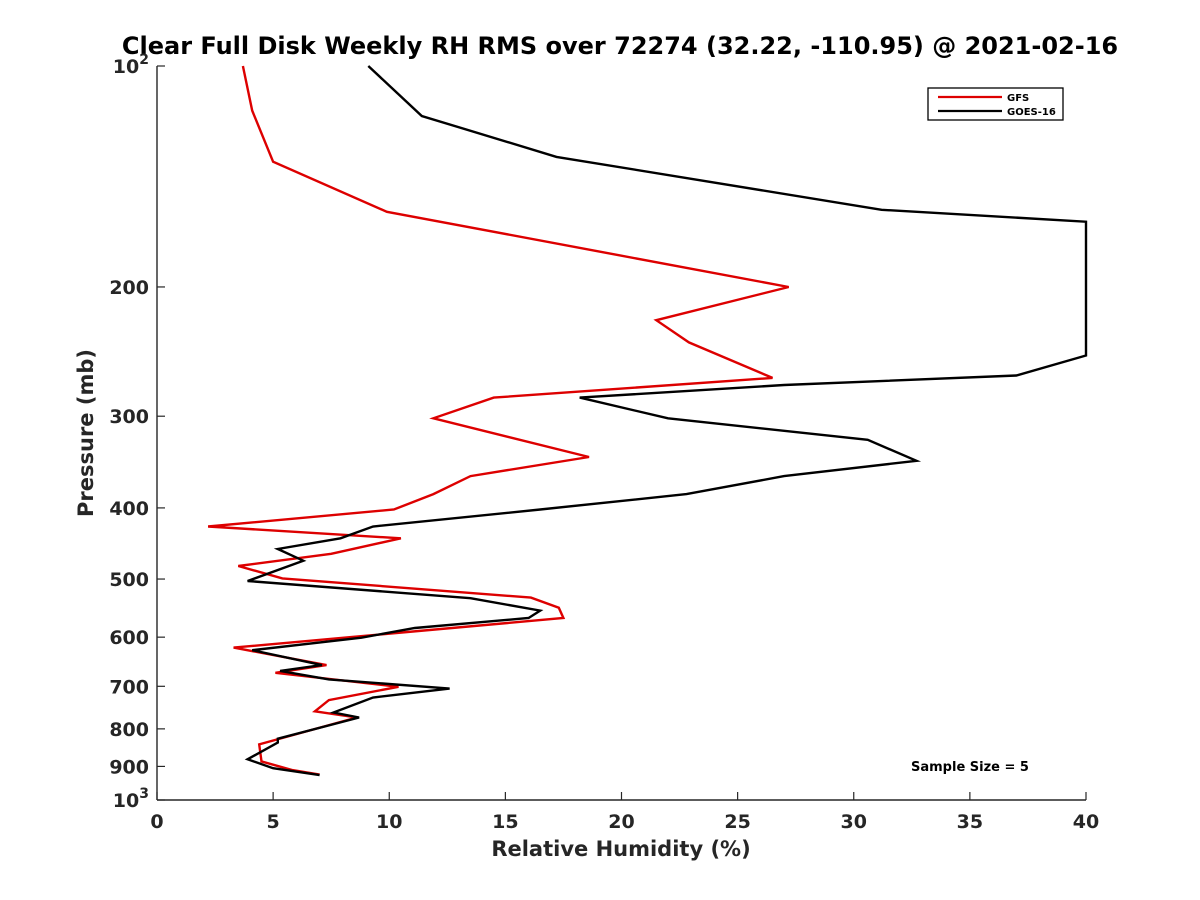 The width and height of the screenshot is (1200, 900). Describe the element at coordinates (389, 822) in the screenshot. I see `x-tick-label: 10` at that location.